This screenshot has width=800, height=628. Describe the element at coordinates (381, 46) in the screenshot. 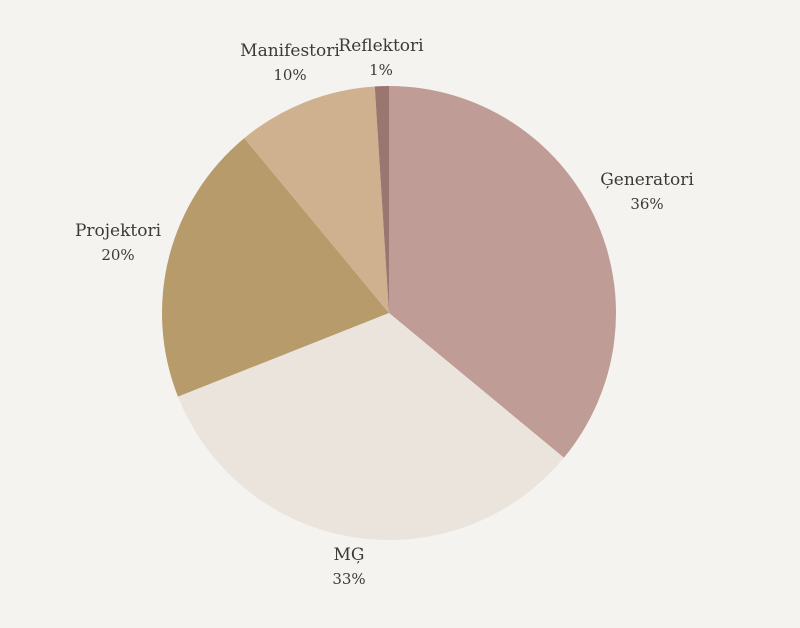

I see `slice-label-5: Reflektori` at that location.